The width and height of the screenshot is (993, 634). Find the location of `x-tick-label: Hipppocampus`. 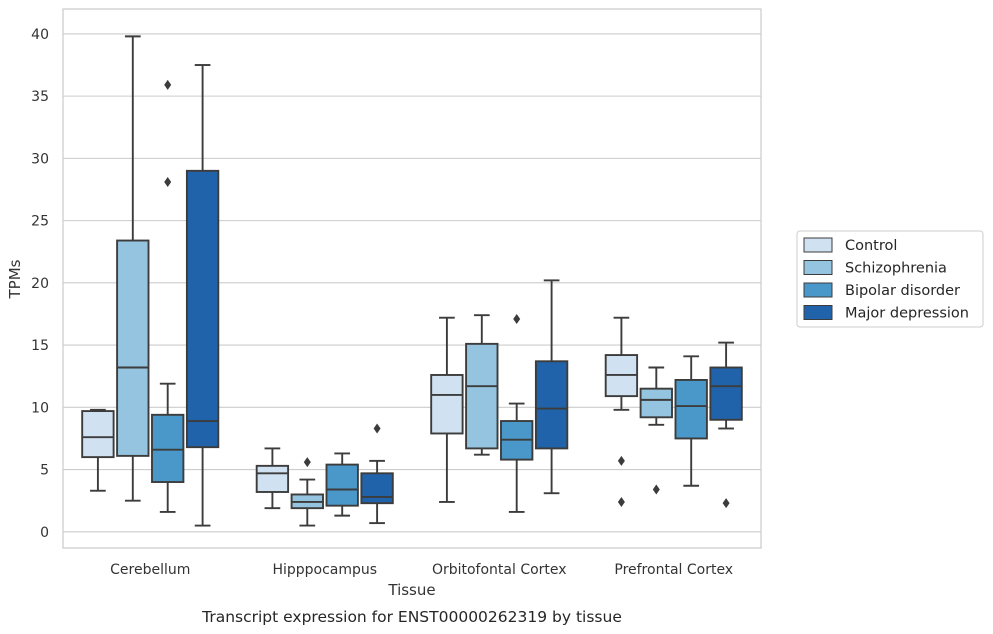

x-tick-label: Hipppocampus is located at coordinates (324, 570).